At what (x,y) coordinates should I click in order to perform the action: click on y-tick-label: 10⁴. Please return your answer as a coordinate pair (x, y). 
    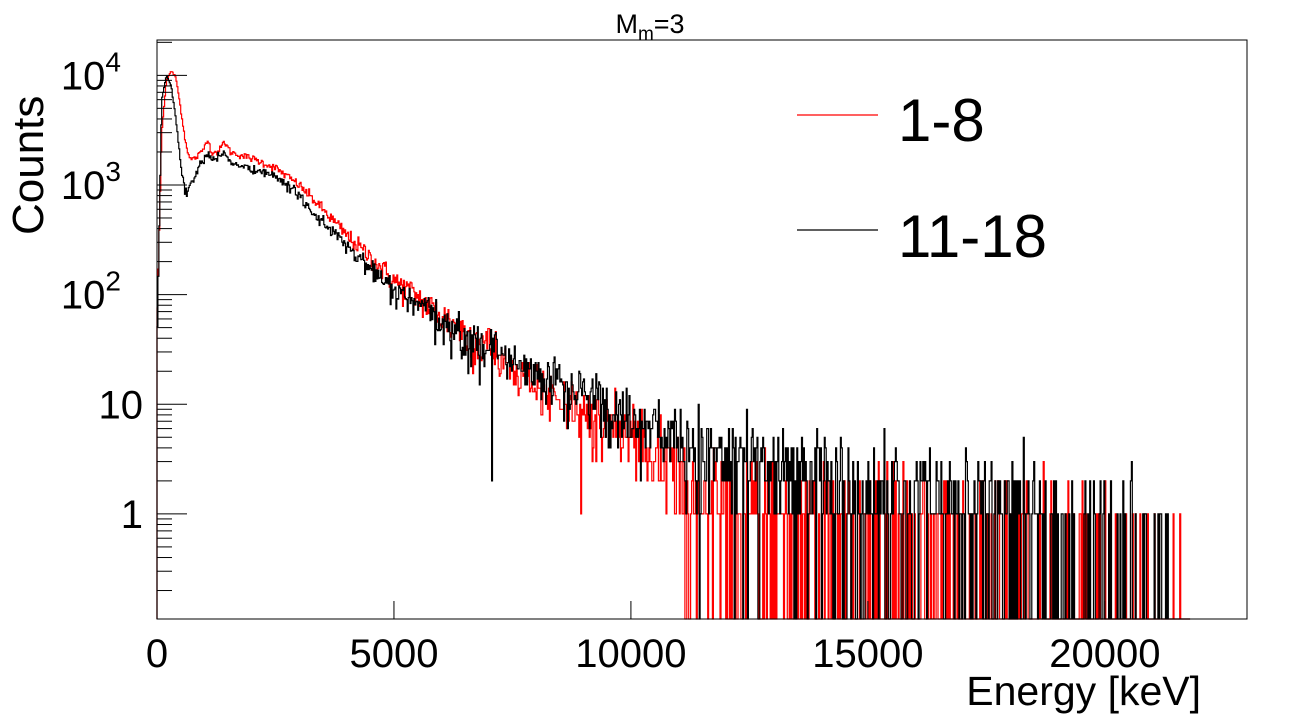
    Looking at the image, I should click on (91, 72).